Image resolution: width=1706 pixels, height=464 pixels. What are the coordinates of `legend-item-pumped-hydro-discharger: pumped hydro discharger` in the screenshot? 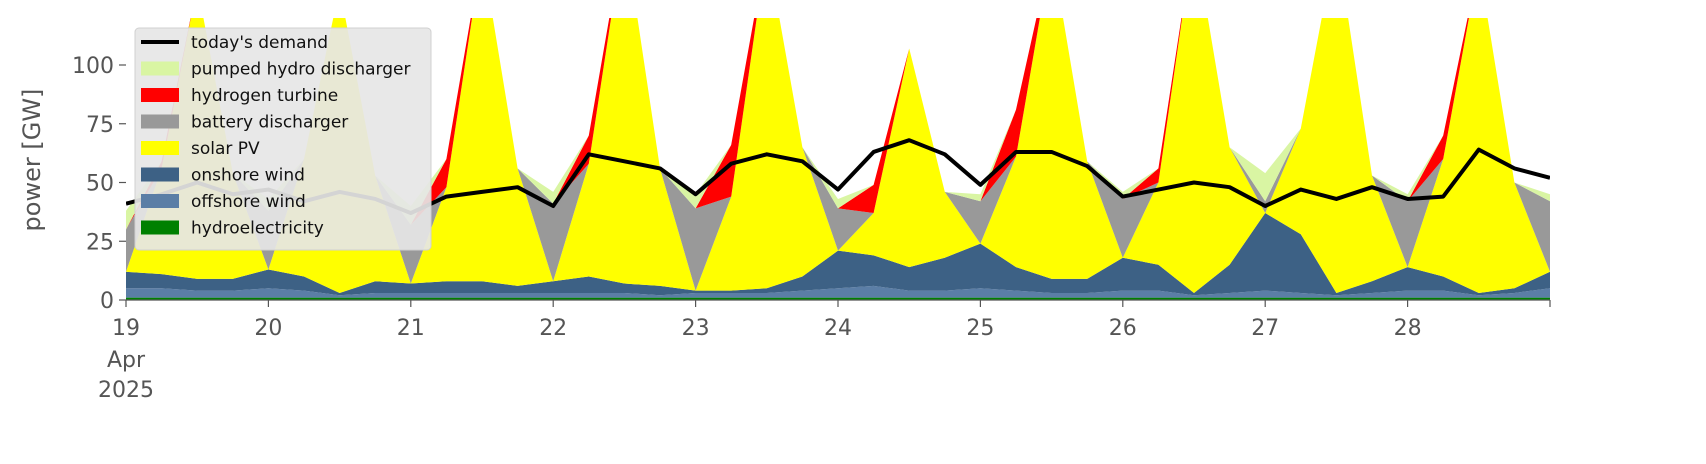 It's located at (275, 70).